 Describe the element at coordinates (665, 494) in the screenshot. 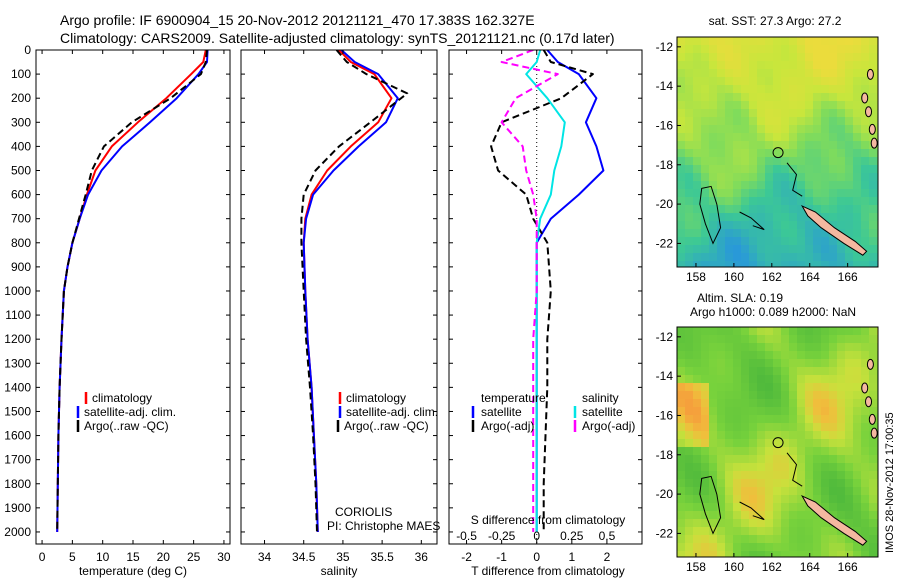

I see `map-y-tick-label: -20` at that location.